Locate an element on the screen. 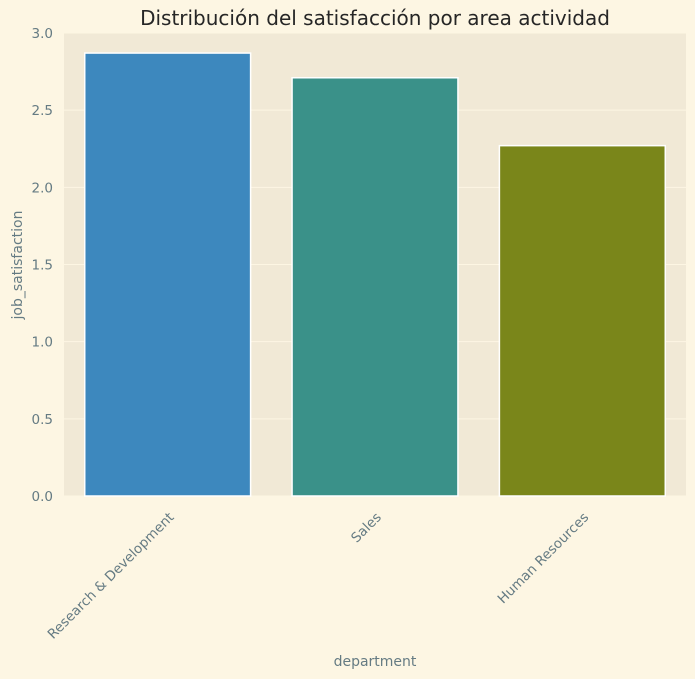 The image size is (695, 679). y-tick-label: 2.0 is located at coordinates (42, 188).